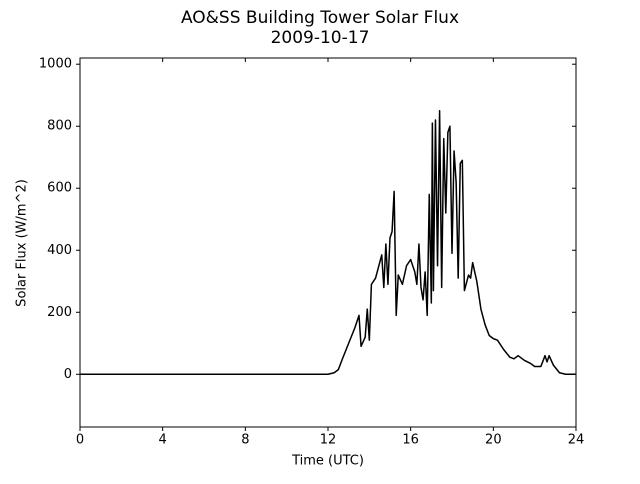 Image resolution: width=640 pixels, height=484 pixels. Describe the element at coordinates (59, 188) in the screenshot. I see `y-tick-label: 600` at that location.